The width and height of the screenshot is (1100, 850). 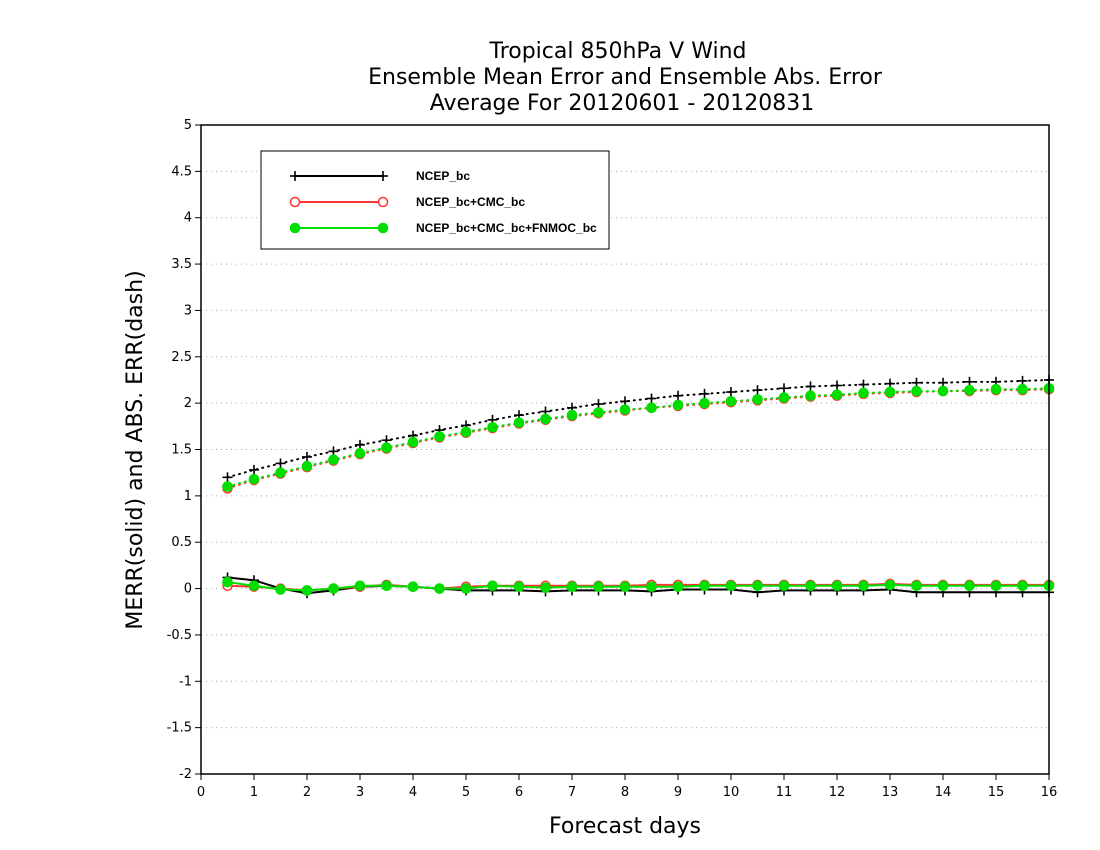 I want to click on legend-label: NCEP_bc, so click(x=443, y=176).